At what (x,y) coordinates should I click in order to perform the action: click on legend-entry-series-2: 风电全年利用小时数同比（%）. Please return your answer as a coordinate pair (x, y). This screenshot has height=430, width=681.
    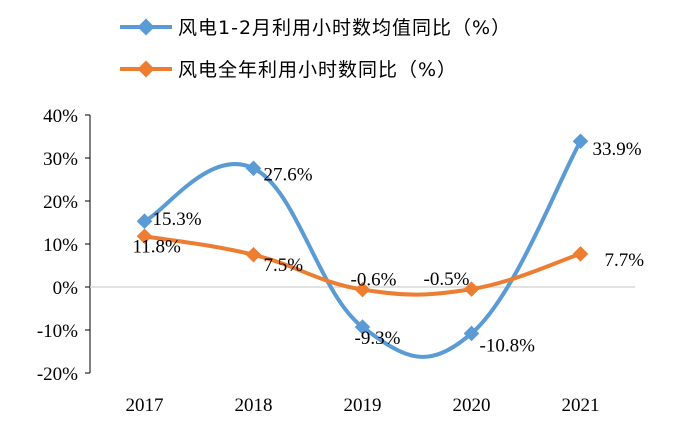
    Looking at the image, I should click on (288, 70).